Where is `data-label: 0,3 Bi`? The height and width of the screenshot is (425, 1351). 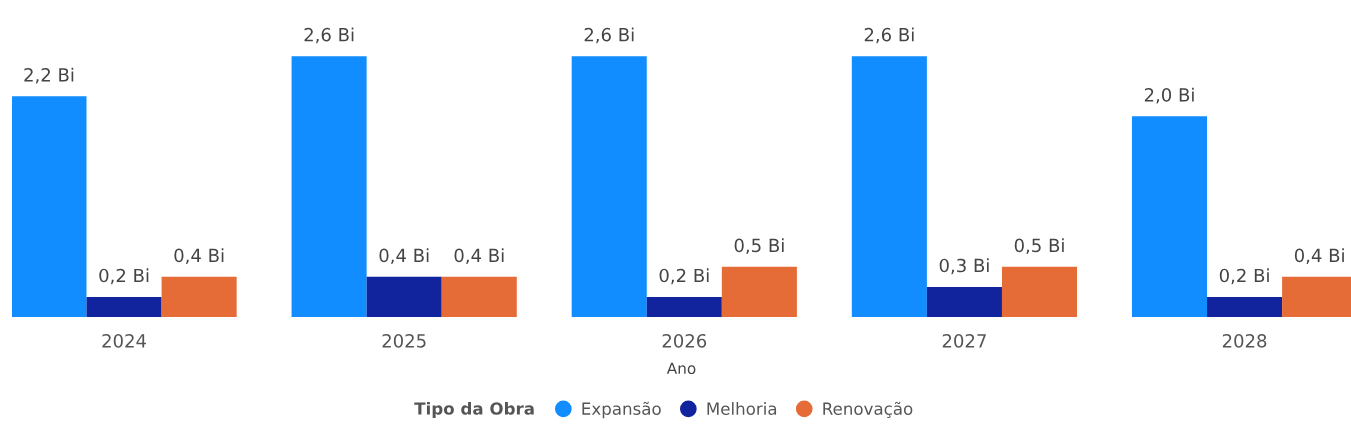 data-label: 0,3 Bi is located at coordinates (964, 266).